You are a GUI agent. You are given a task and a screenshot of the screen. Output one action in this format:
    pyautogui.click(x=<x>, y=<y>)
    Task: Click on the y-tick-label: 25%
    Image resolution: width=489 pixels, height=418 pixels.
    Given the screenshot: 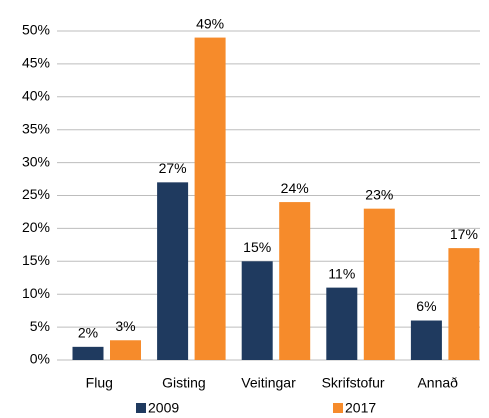 What is the action you would take?
    pyautogui.click(x=36, y=194)
    